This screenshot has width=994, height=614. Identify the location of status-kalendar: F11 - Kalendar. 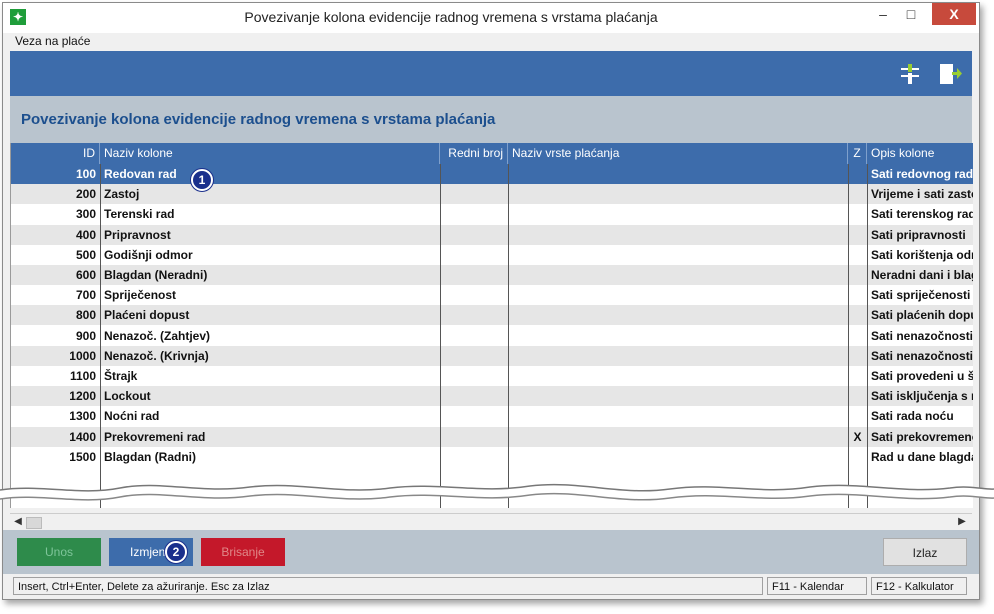
(817, 586).